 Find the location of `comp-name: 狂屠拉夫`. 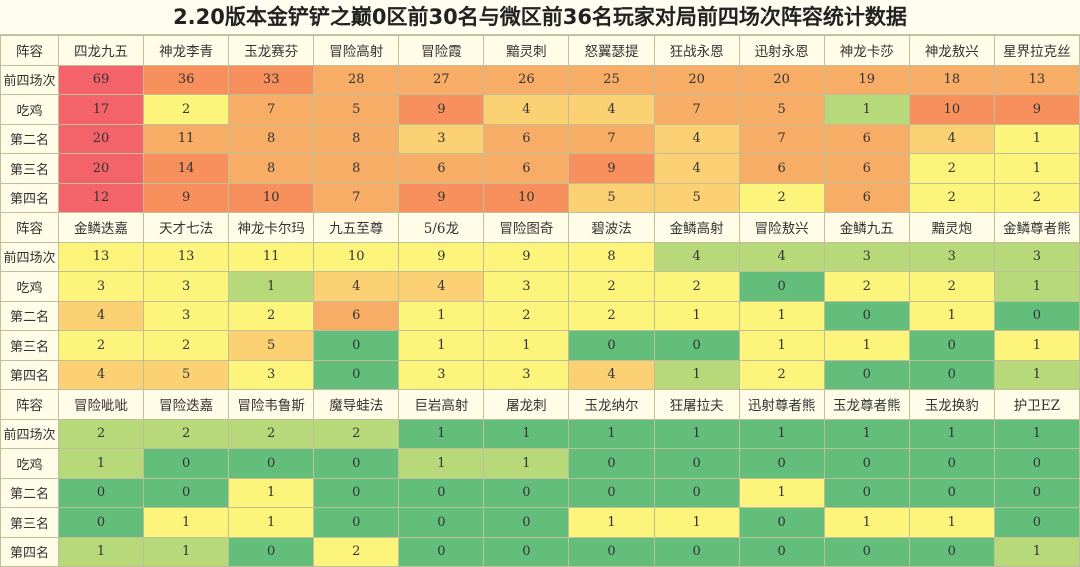

comp-name: 狂屠拉夫 is located at coordinates (696, 404).